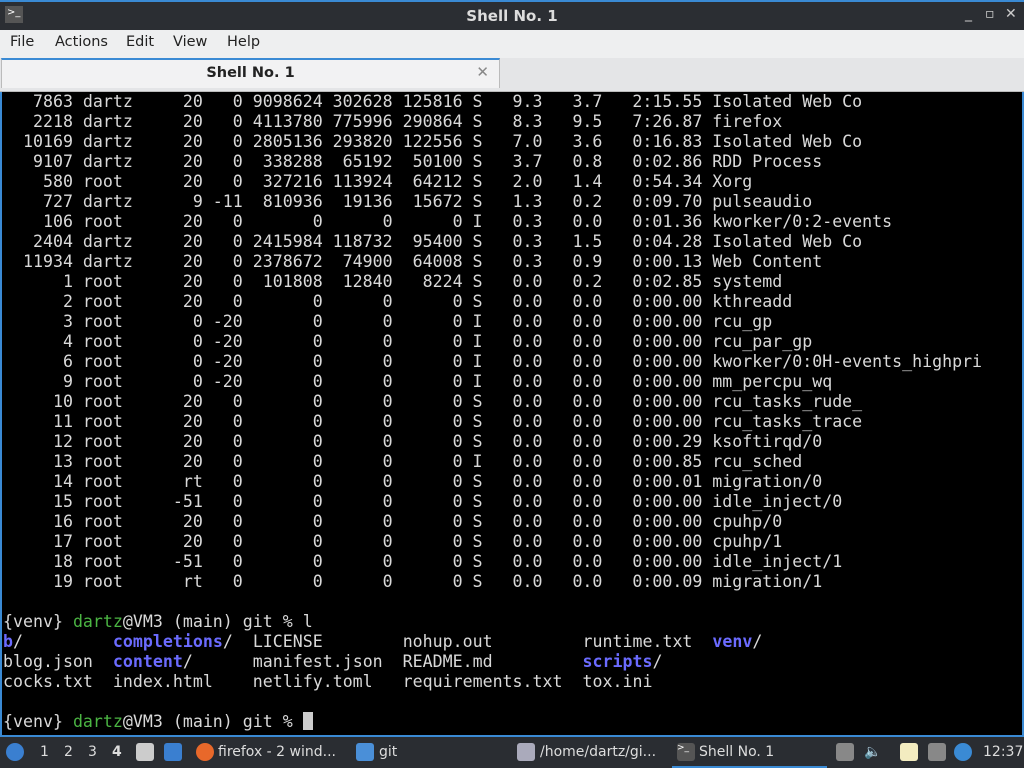 Image resolution: width=1024 pixels, height=768 pixels. I want to click on tab-bar: Shell No. 1 ✕, so click(512, 75).